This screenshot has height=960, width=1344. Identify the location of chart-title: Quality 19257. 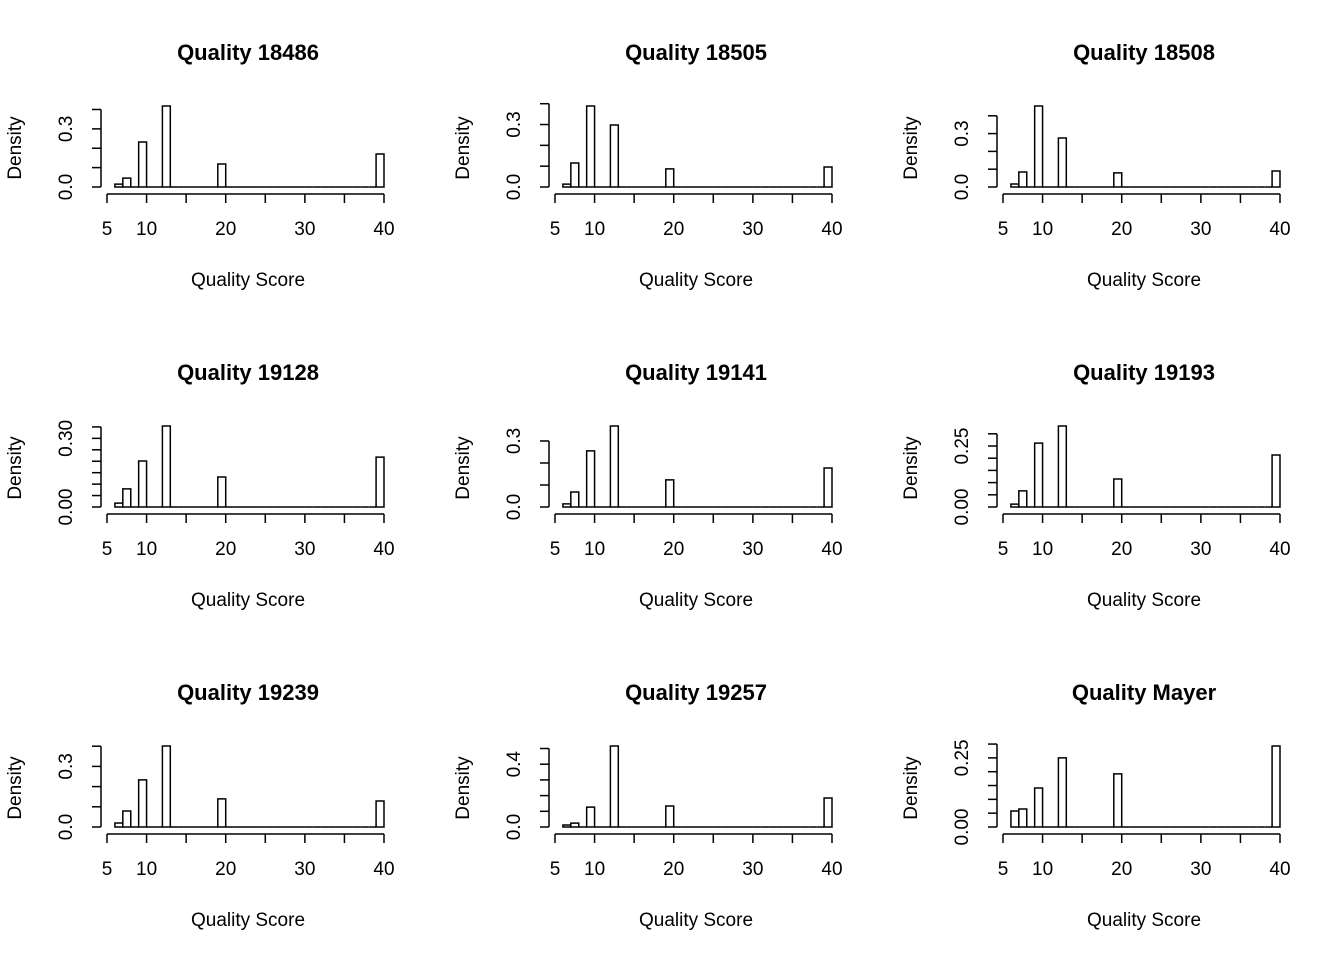
(696, 692).